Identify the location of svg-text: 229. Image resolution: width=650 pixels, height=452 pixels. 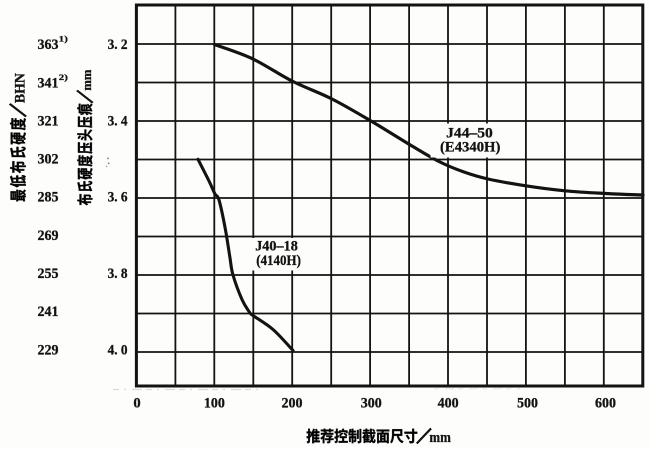
(48, 350).